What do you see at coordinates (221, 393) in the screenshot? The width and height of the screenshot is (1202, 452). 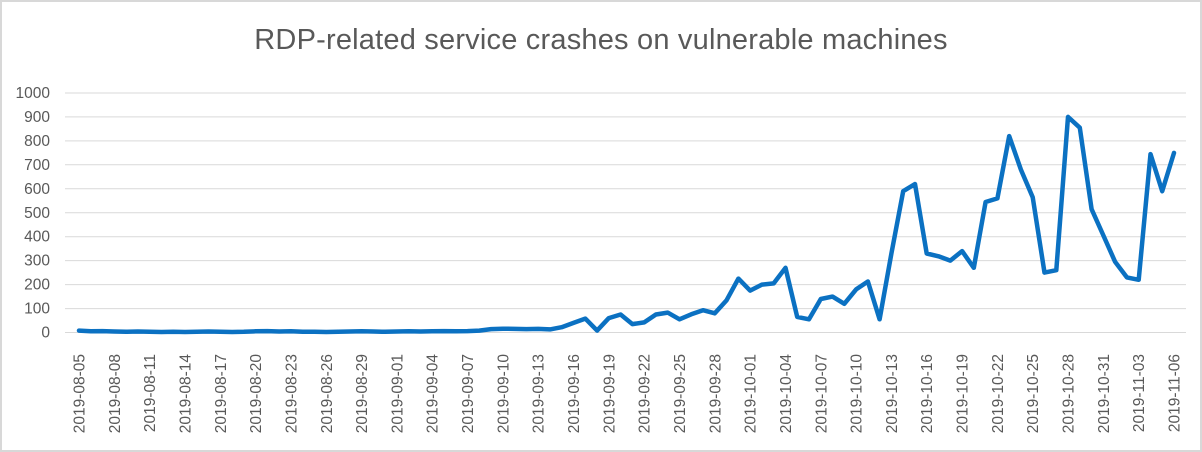 I see `x-axis-tick-label: 2019-08-17` at bounding box center [221, 393].